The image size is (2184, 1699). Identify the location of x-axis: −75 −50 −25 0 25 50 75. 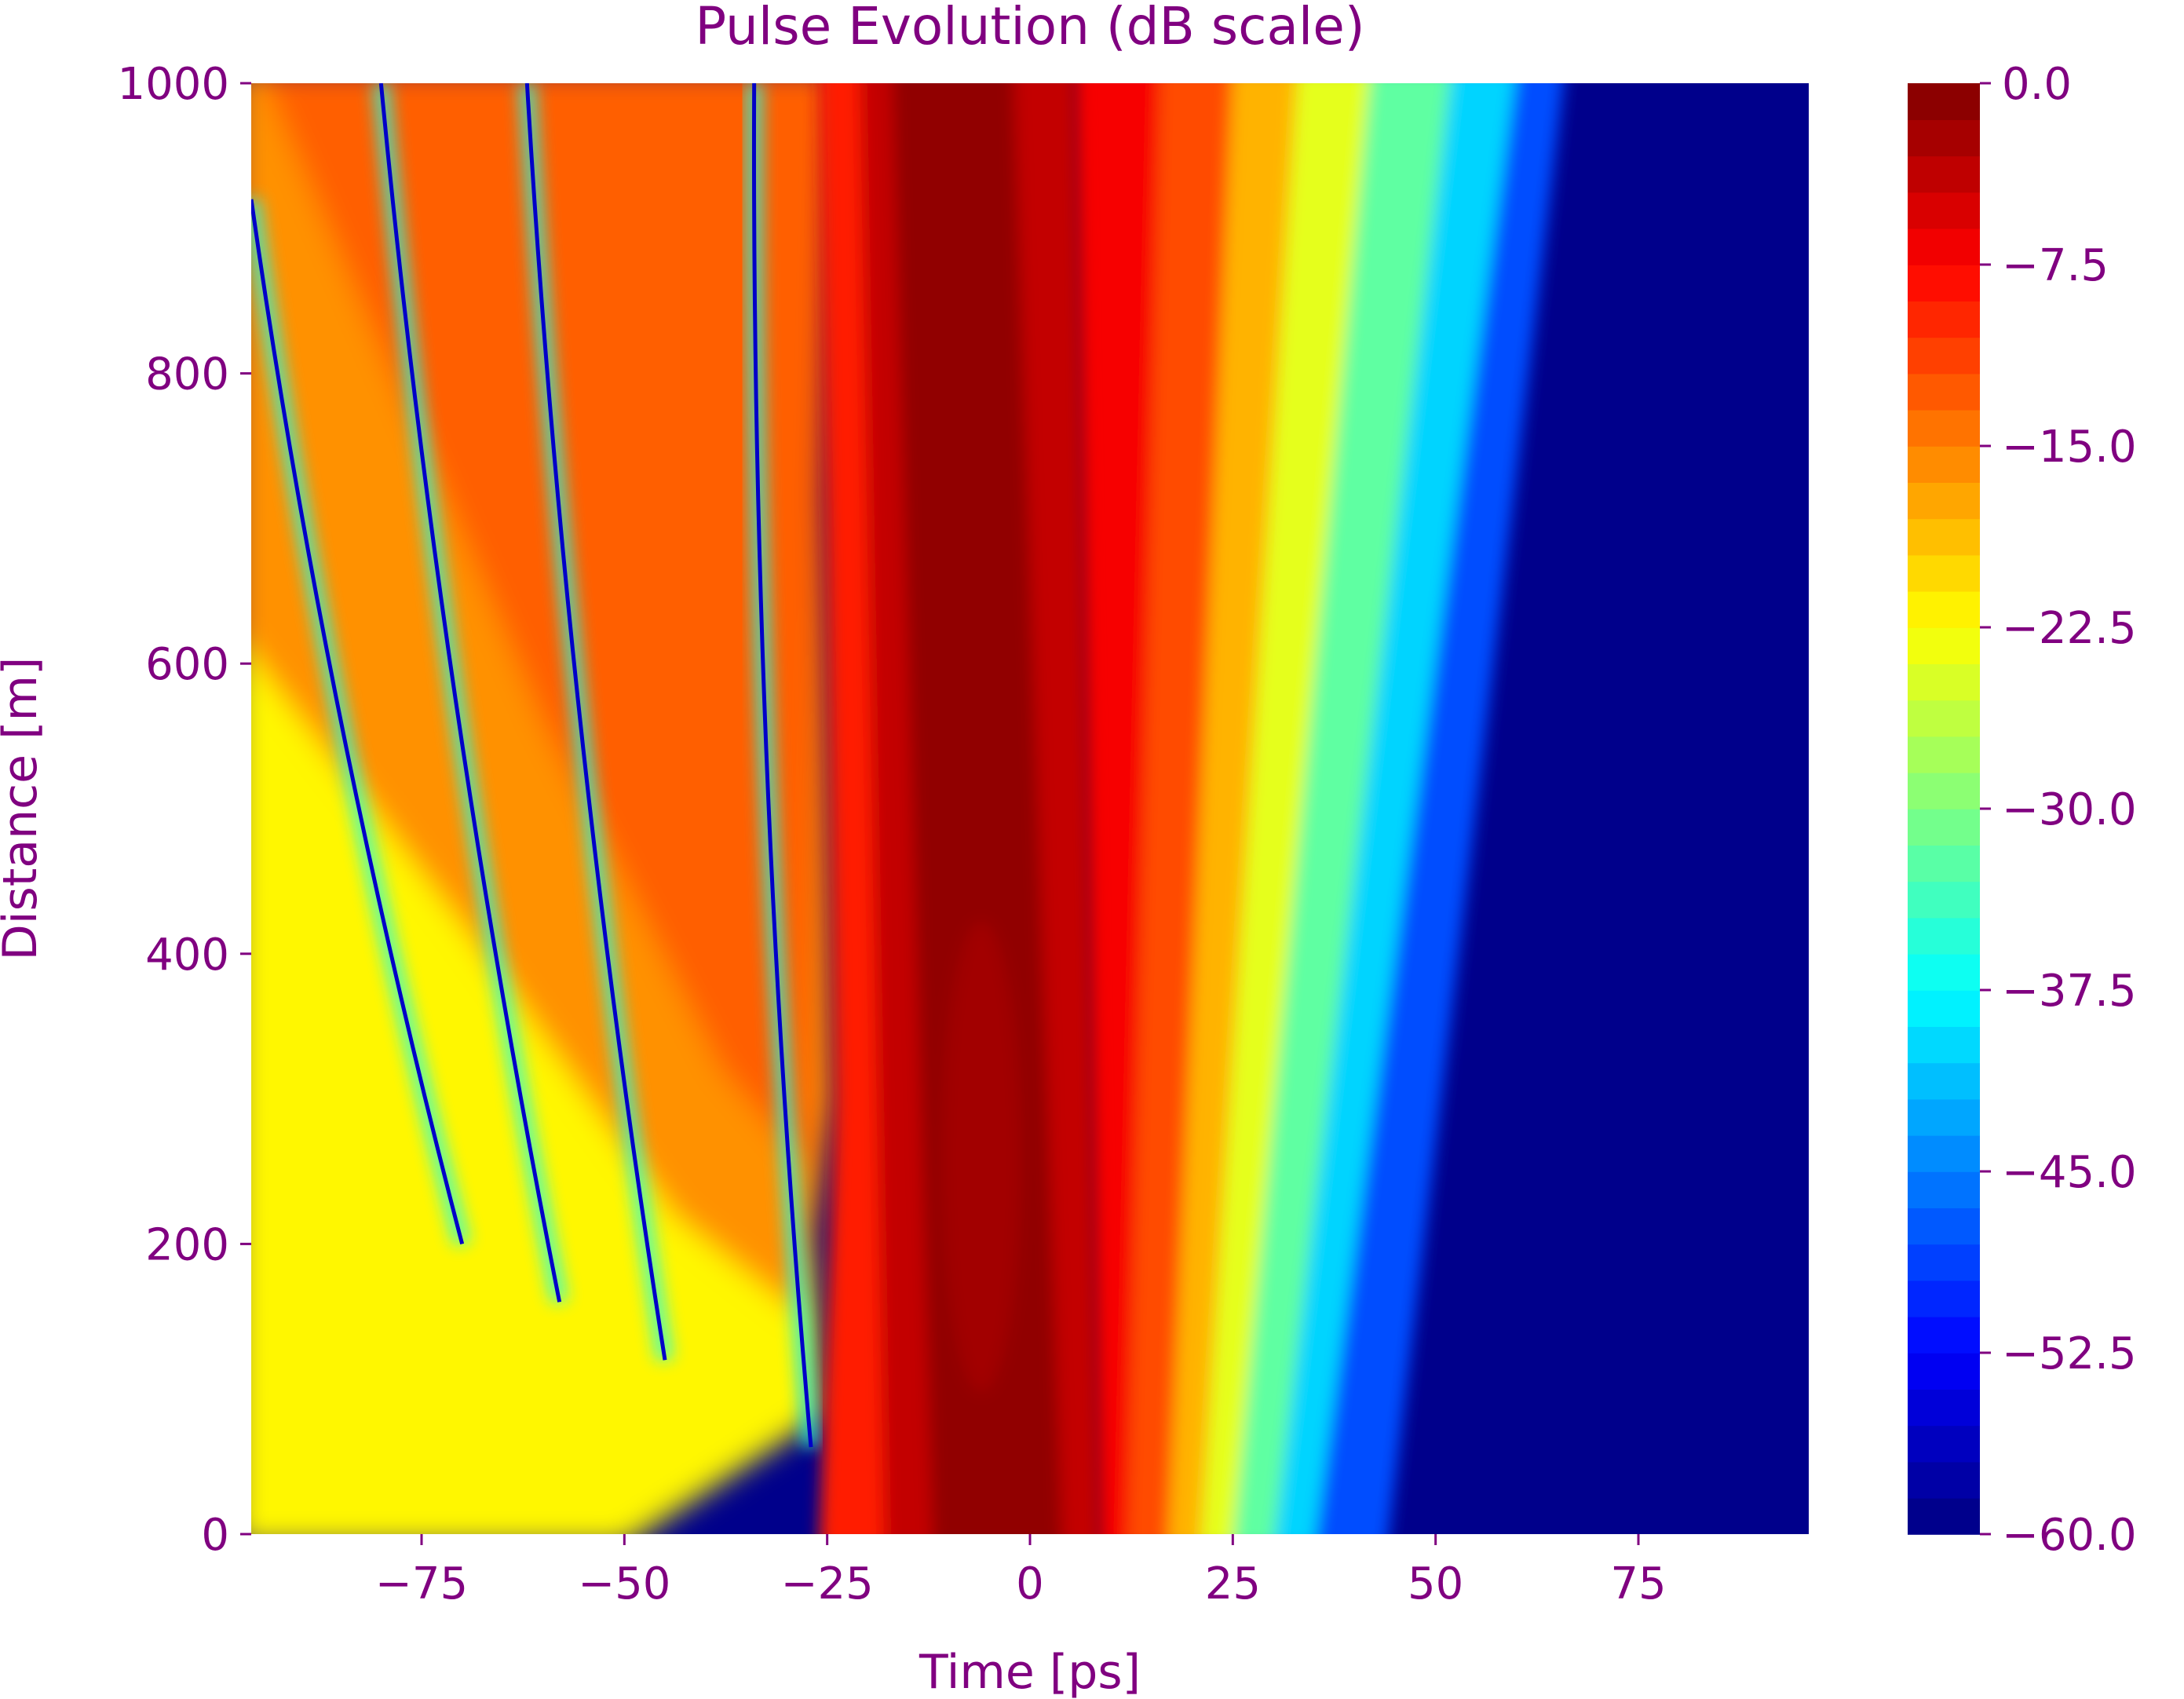
(1021, 1571).